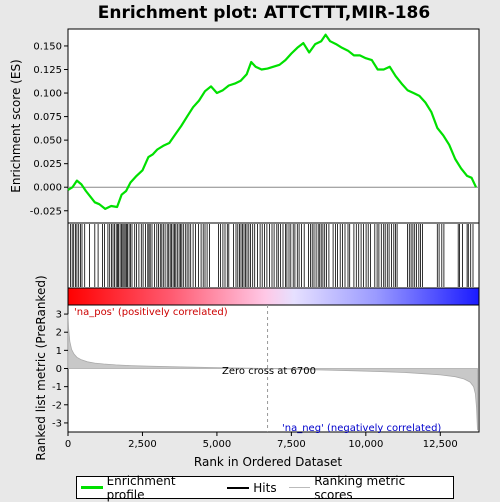 The width and height of the screenshot is (500, 502). Describe the element at coordinates (273, 255) in the screenshot. I see `hits-panel-frame` at that location.